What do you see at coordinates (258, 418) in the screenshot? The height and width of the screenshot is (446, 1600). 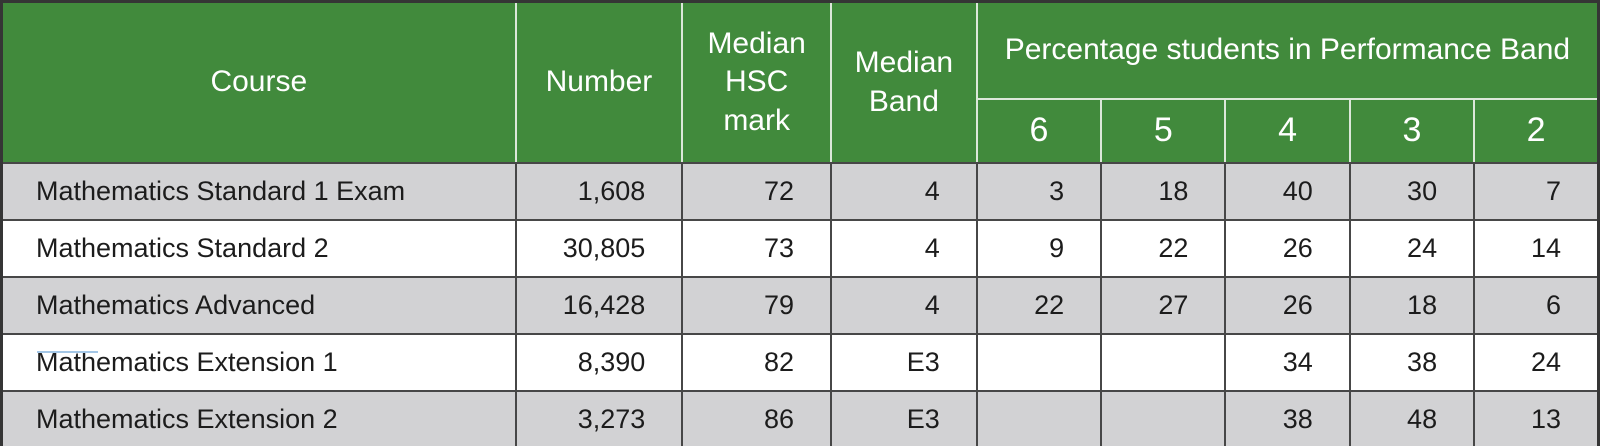 I see `course-cell: Mathematics Extension 2` at bounding box center [258, 418].